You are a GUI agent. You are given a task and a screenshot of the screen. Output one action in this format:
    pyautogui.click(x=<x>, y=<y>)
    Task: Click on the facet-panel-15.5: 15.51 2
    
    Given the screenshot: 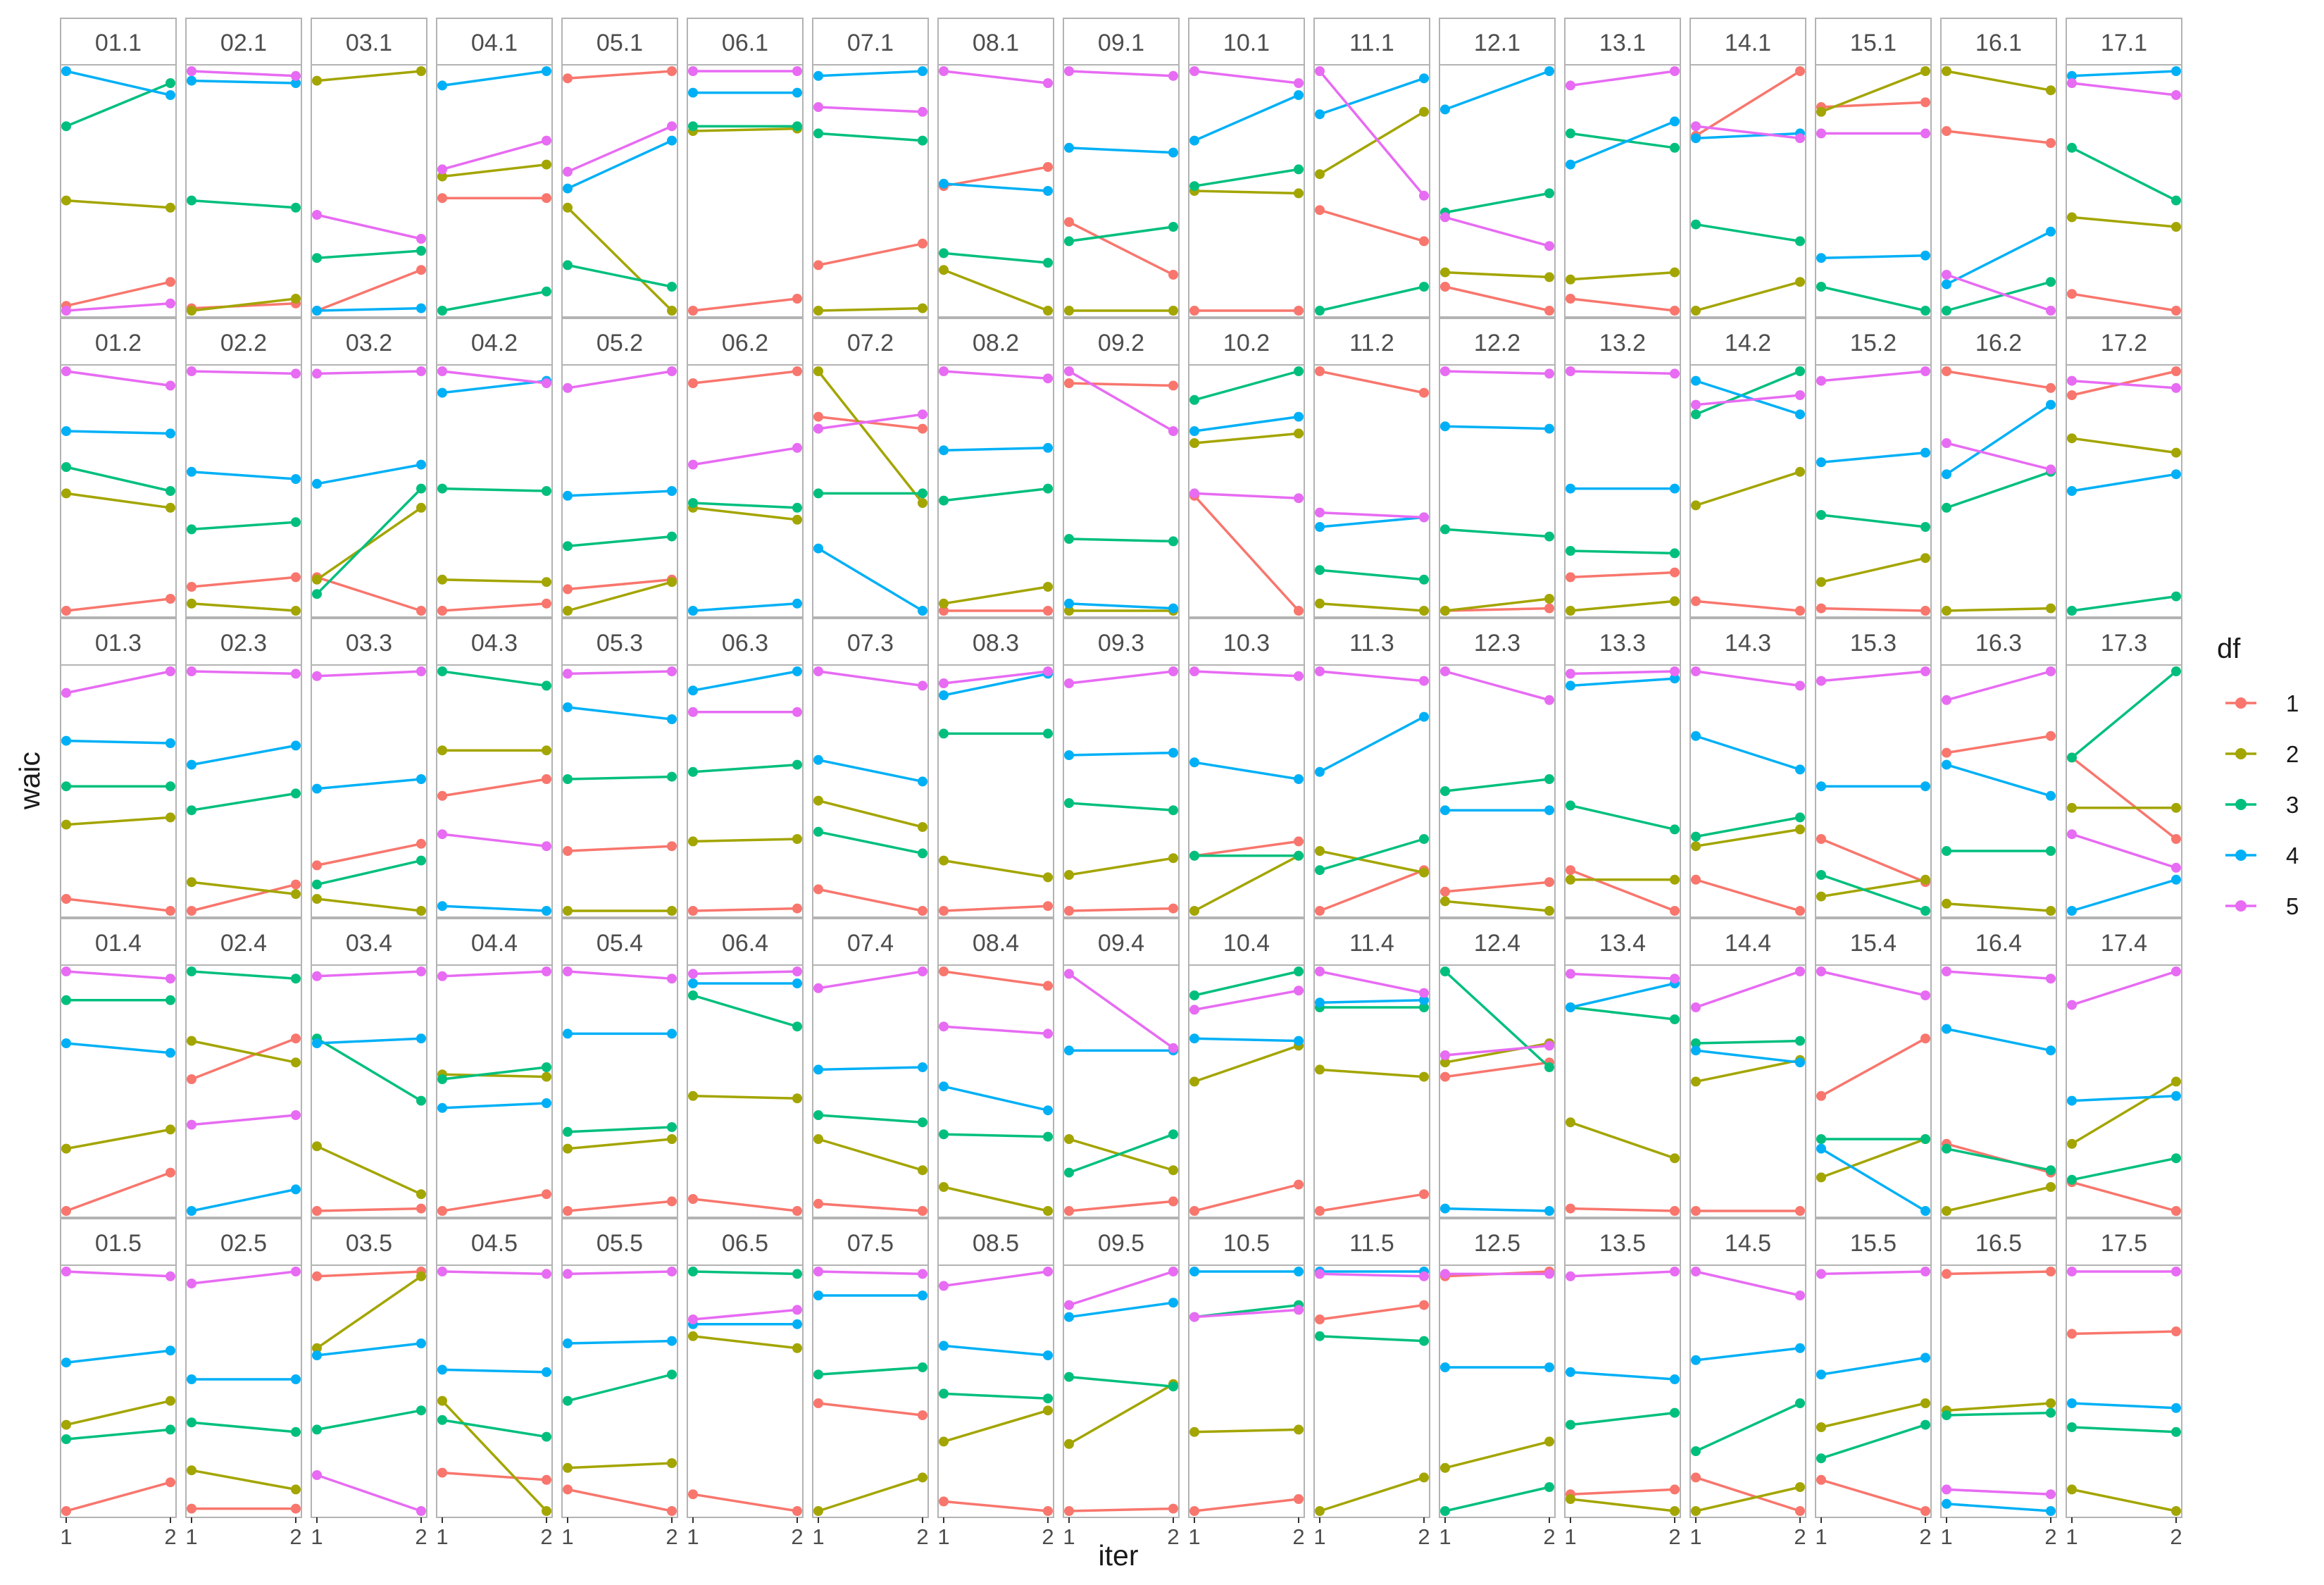 What is the action you would take?
    pyautogui.click(x=1873, y=1383)
    